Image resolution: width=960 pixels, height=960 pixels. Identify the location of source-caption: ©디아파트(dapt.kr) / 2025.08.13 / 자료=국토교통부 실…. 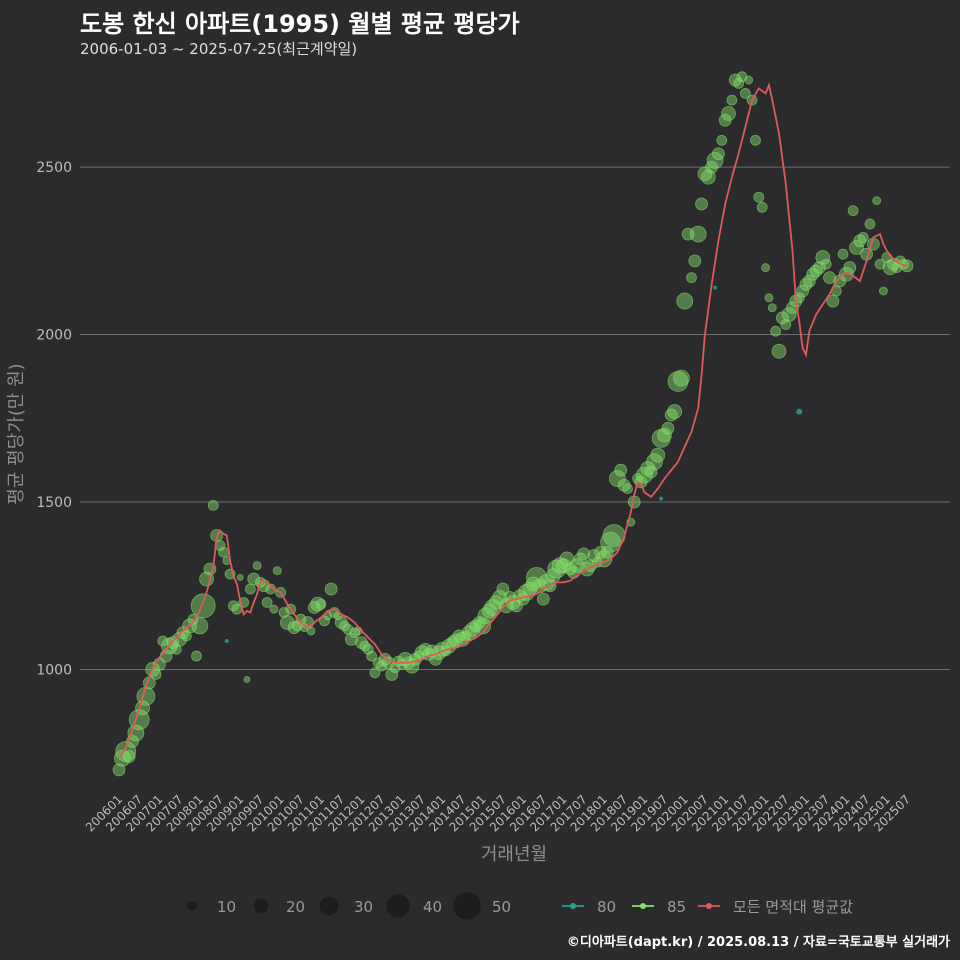
(758, 942).